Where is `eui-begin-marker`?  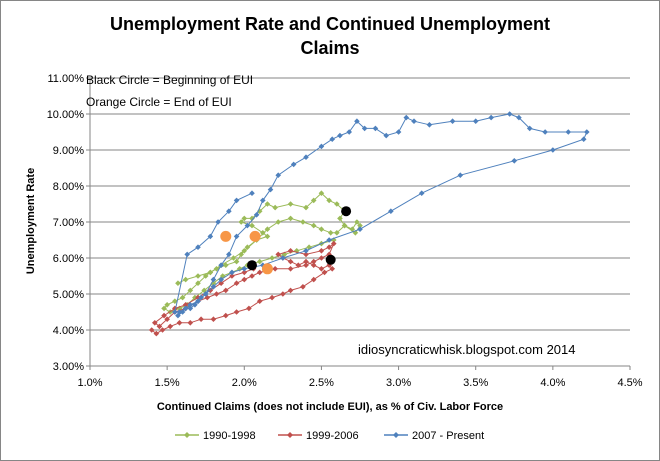 eui-begin-marker is located at coordinates (252, 265).